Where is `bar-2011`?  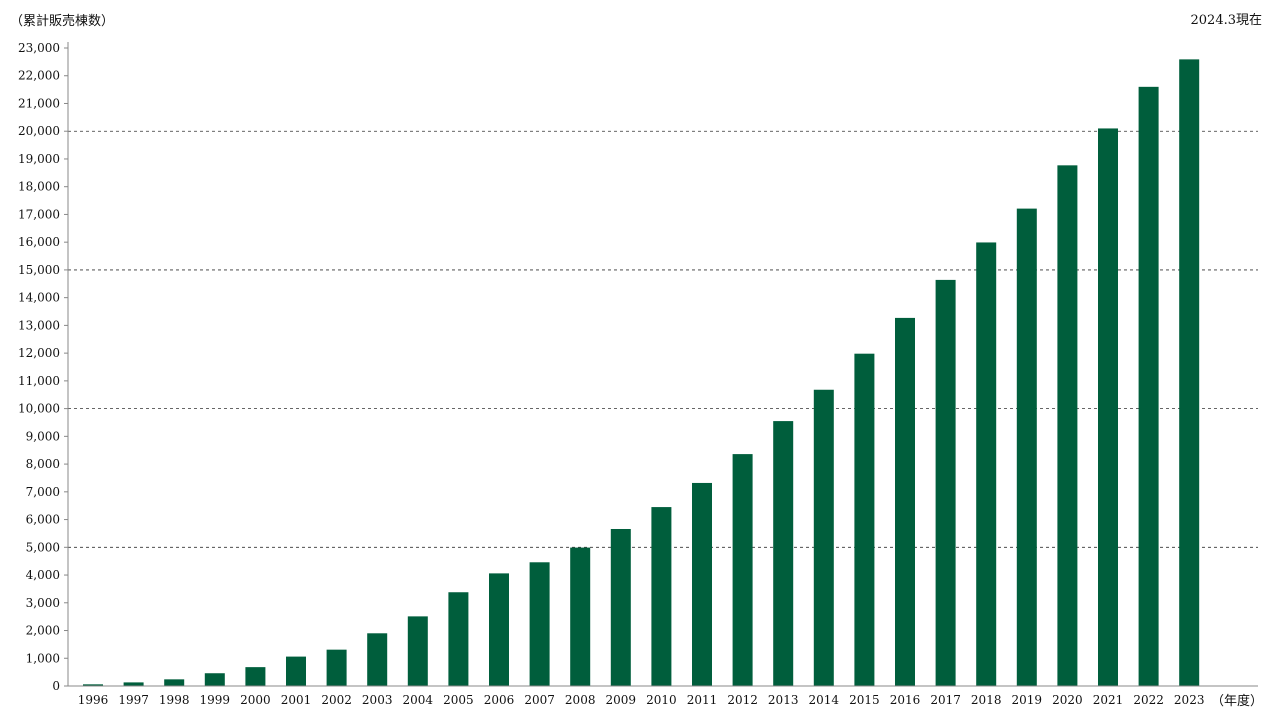
bar-2011 is located at coordinates (702, 584).